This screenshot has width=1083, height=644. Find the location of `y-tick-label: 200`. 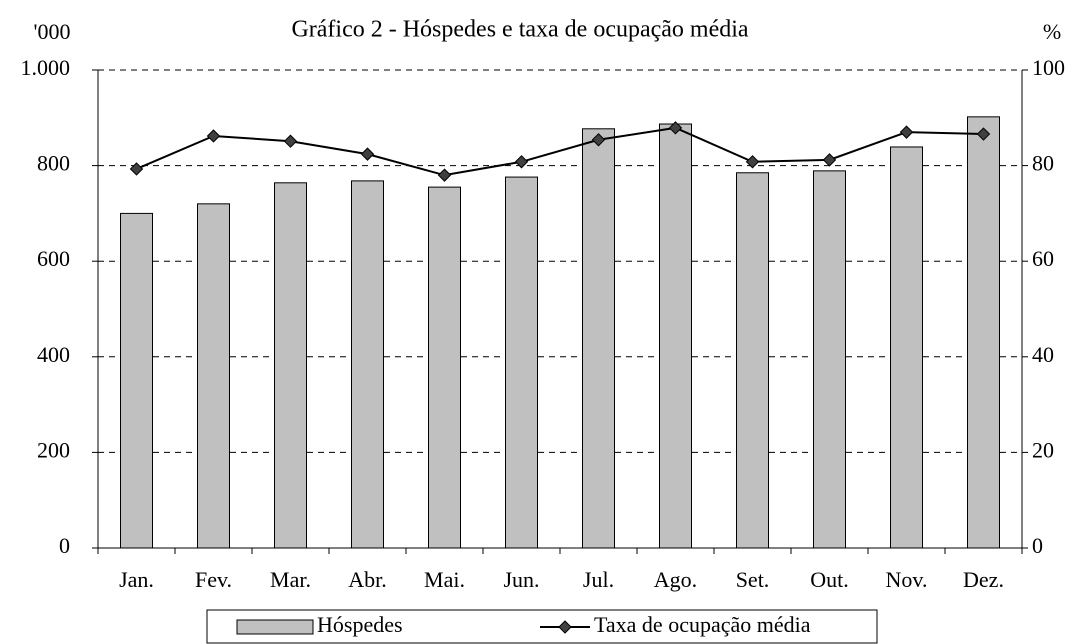

y-tick-label: 200 is located at coordinates (53, 449).